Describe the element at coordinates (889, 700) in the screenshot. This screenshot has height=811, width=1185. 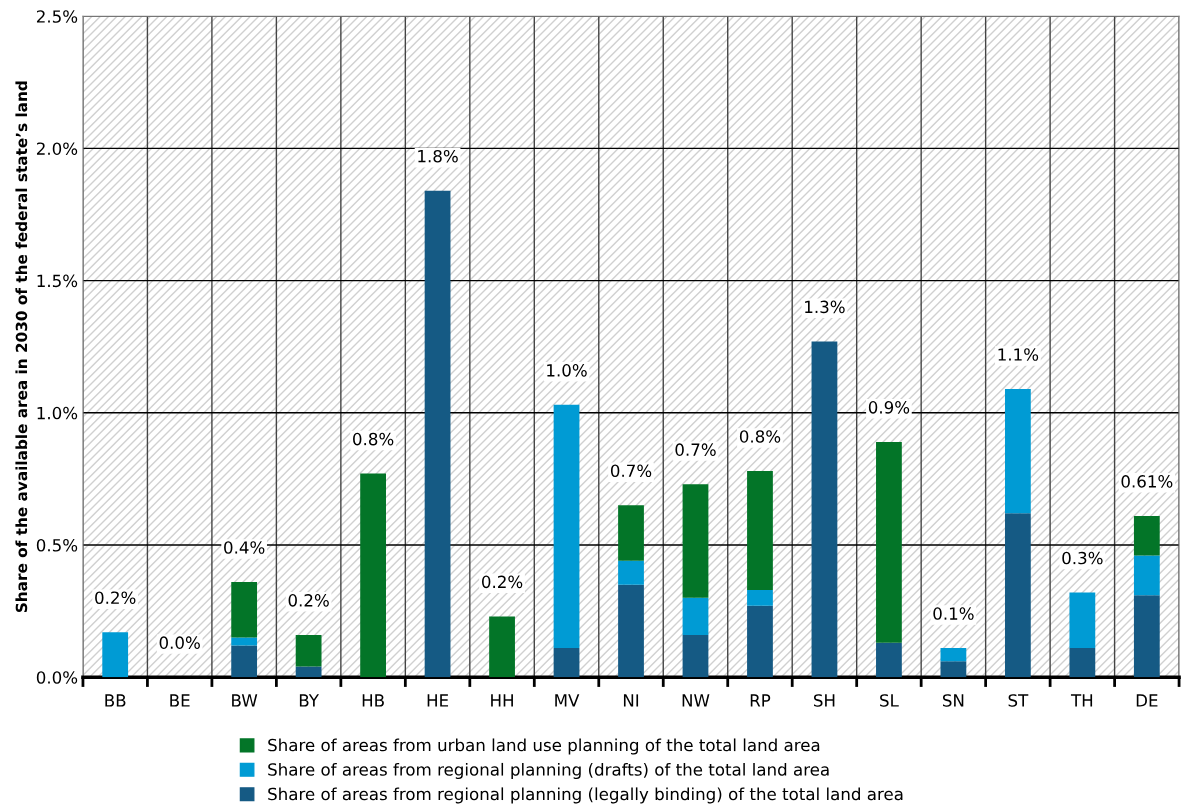
I see `x-tick-label: SL` at that location.